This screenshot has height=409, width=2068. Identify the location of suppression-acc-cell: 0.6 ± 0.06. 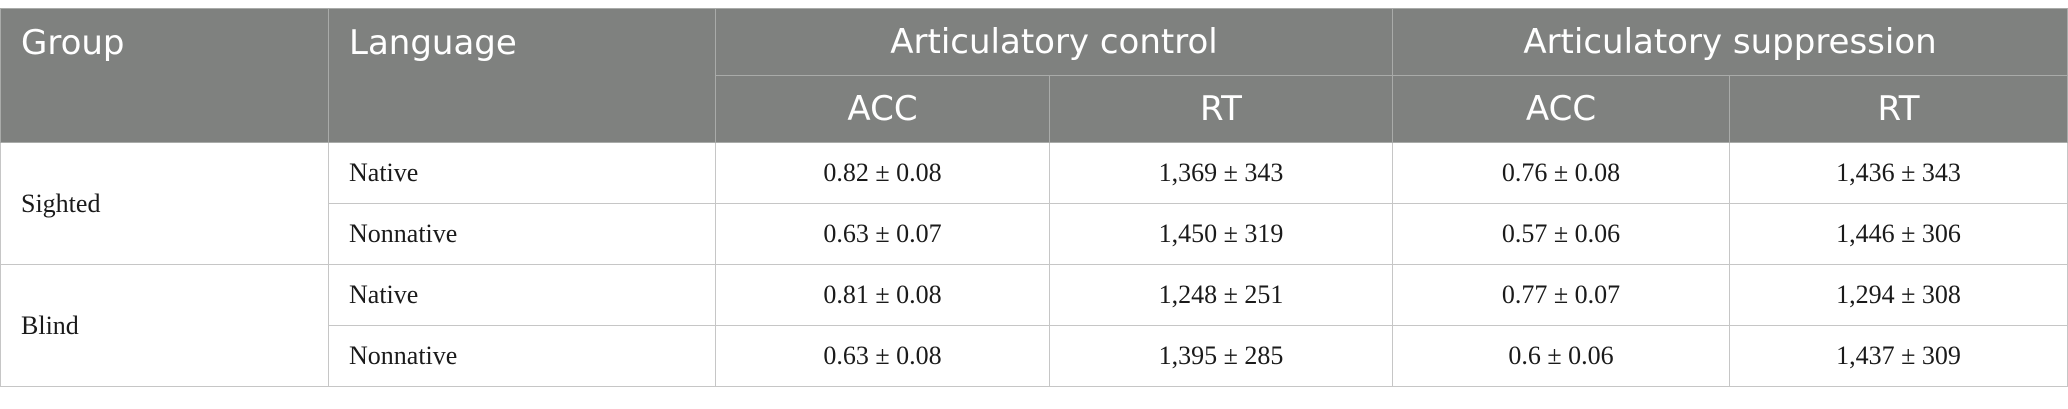
(1561, 356).